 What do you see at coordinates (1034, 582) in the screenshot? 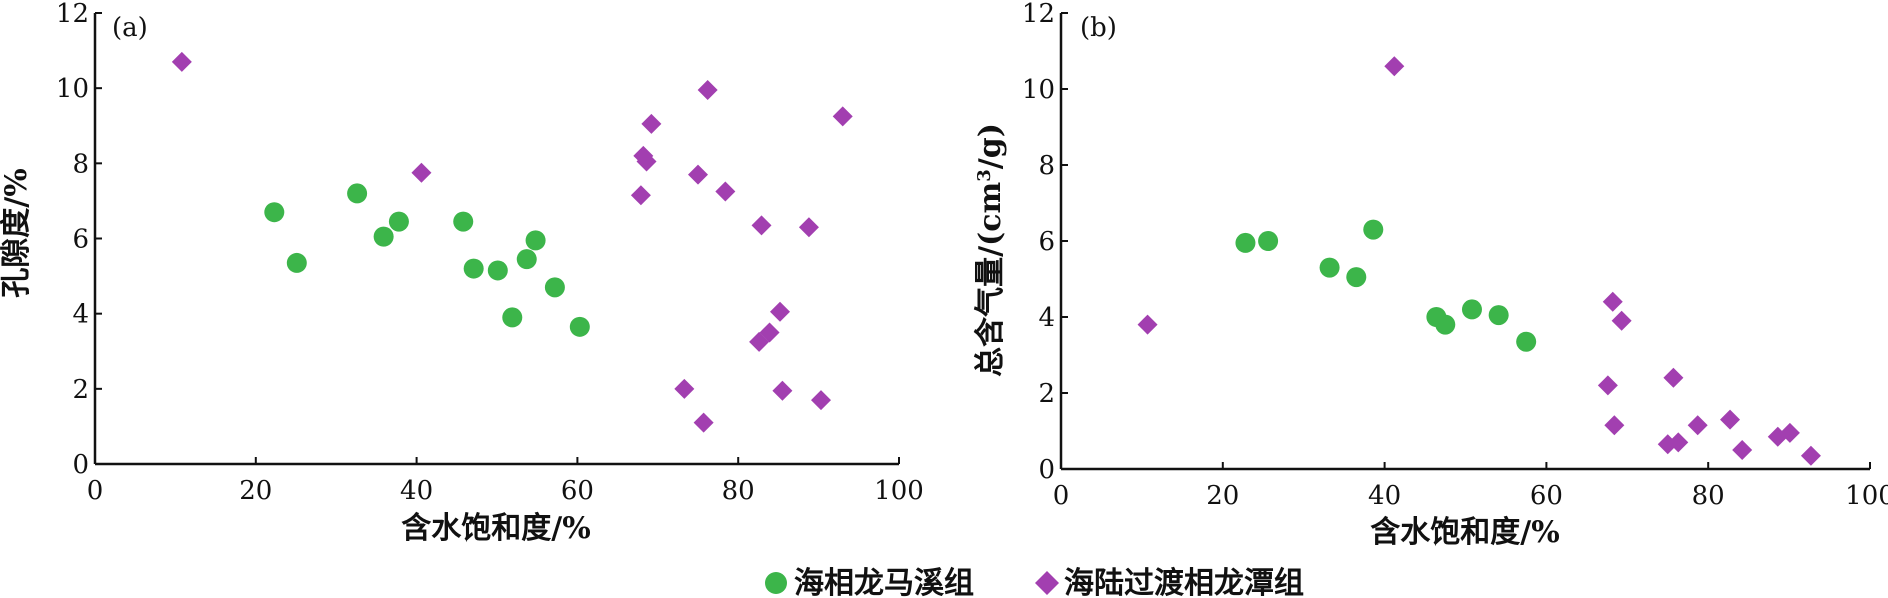
I see `legend: 海相龙马溪组 海陆过渡相龙潭组` at bounding box center [1034, 582].